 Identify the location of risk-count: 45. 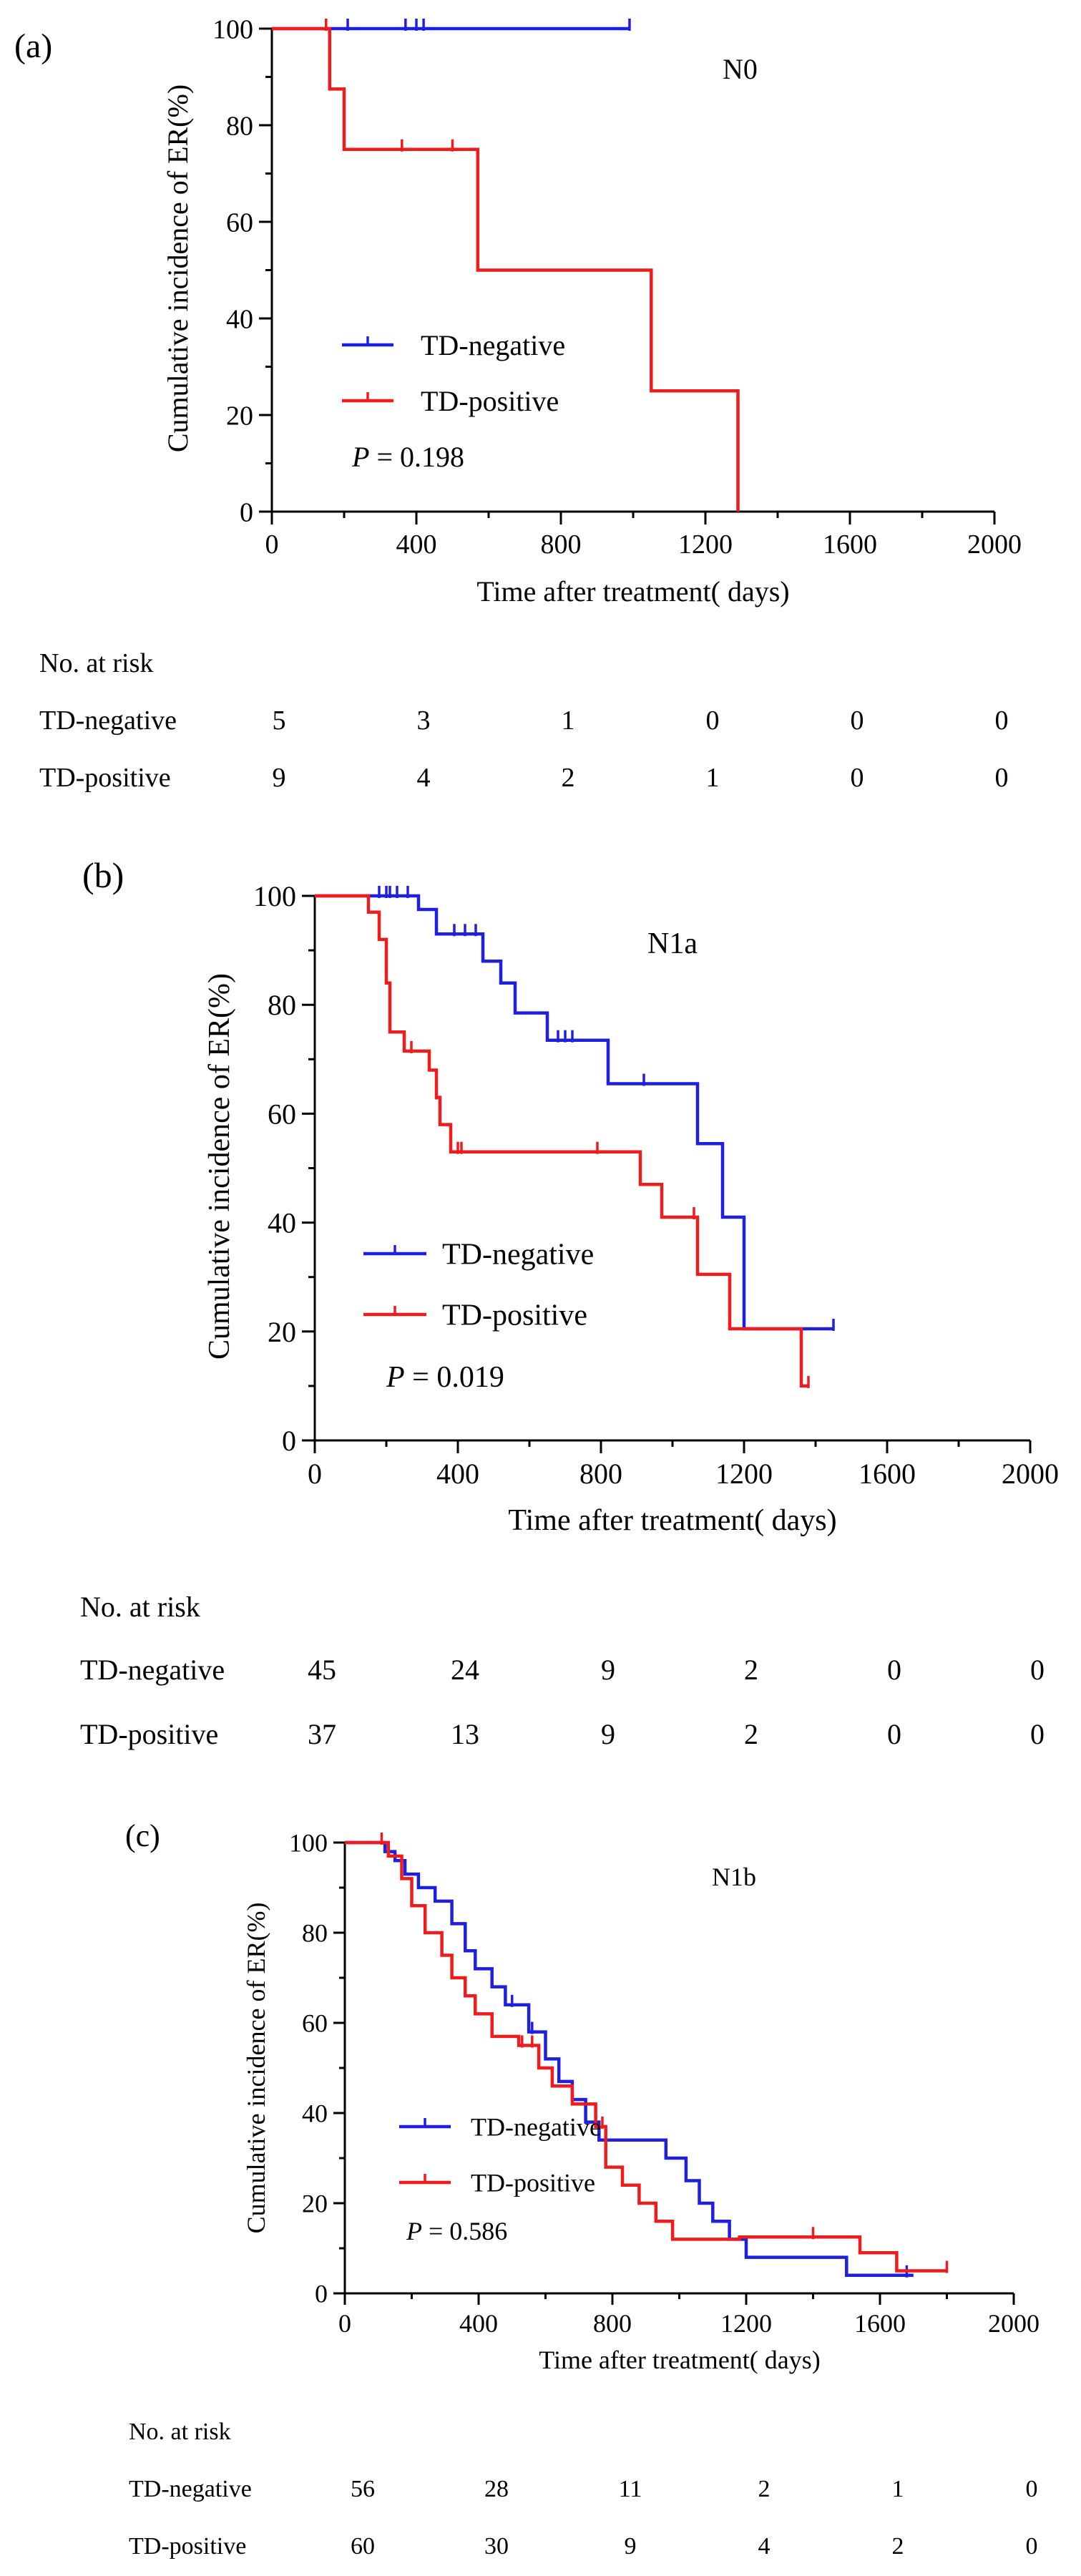
(322, 1670).